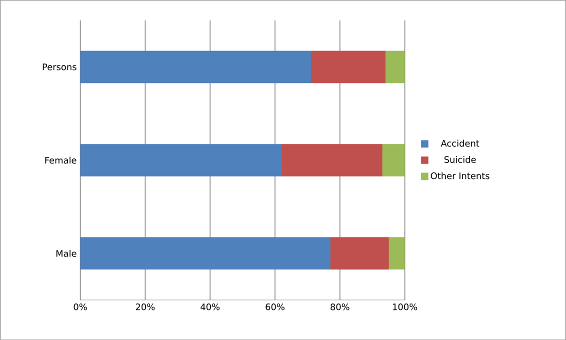 Image resolution: width=566 pixels, height=340 pixels. I want to click on x-tick-label: 0%, so click(80, 306).